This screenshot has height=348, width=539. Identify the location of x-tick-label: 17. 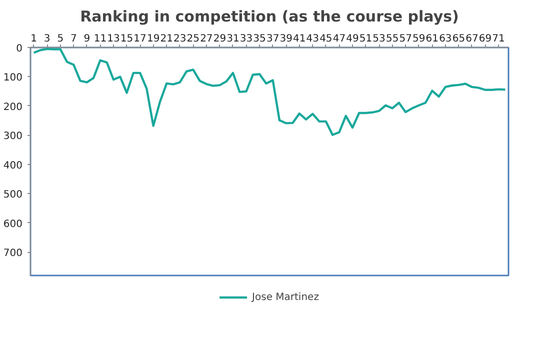
(140, 39).